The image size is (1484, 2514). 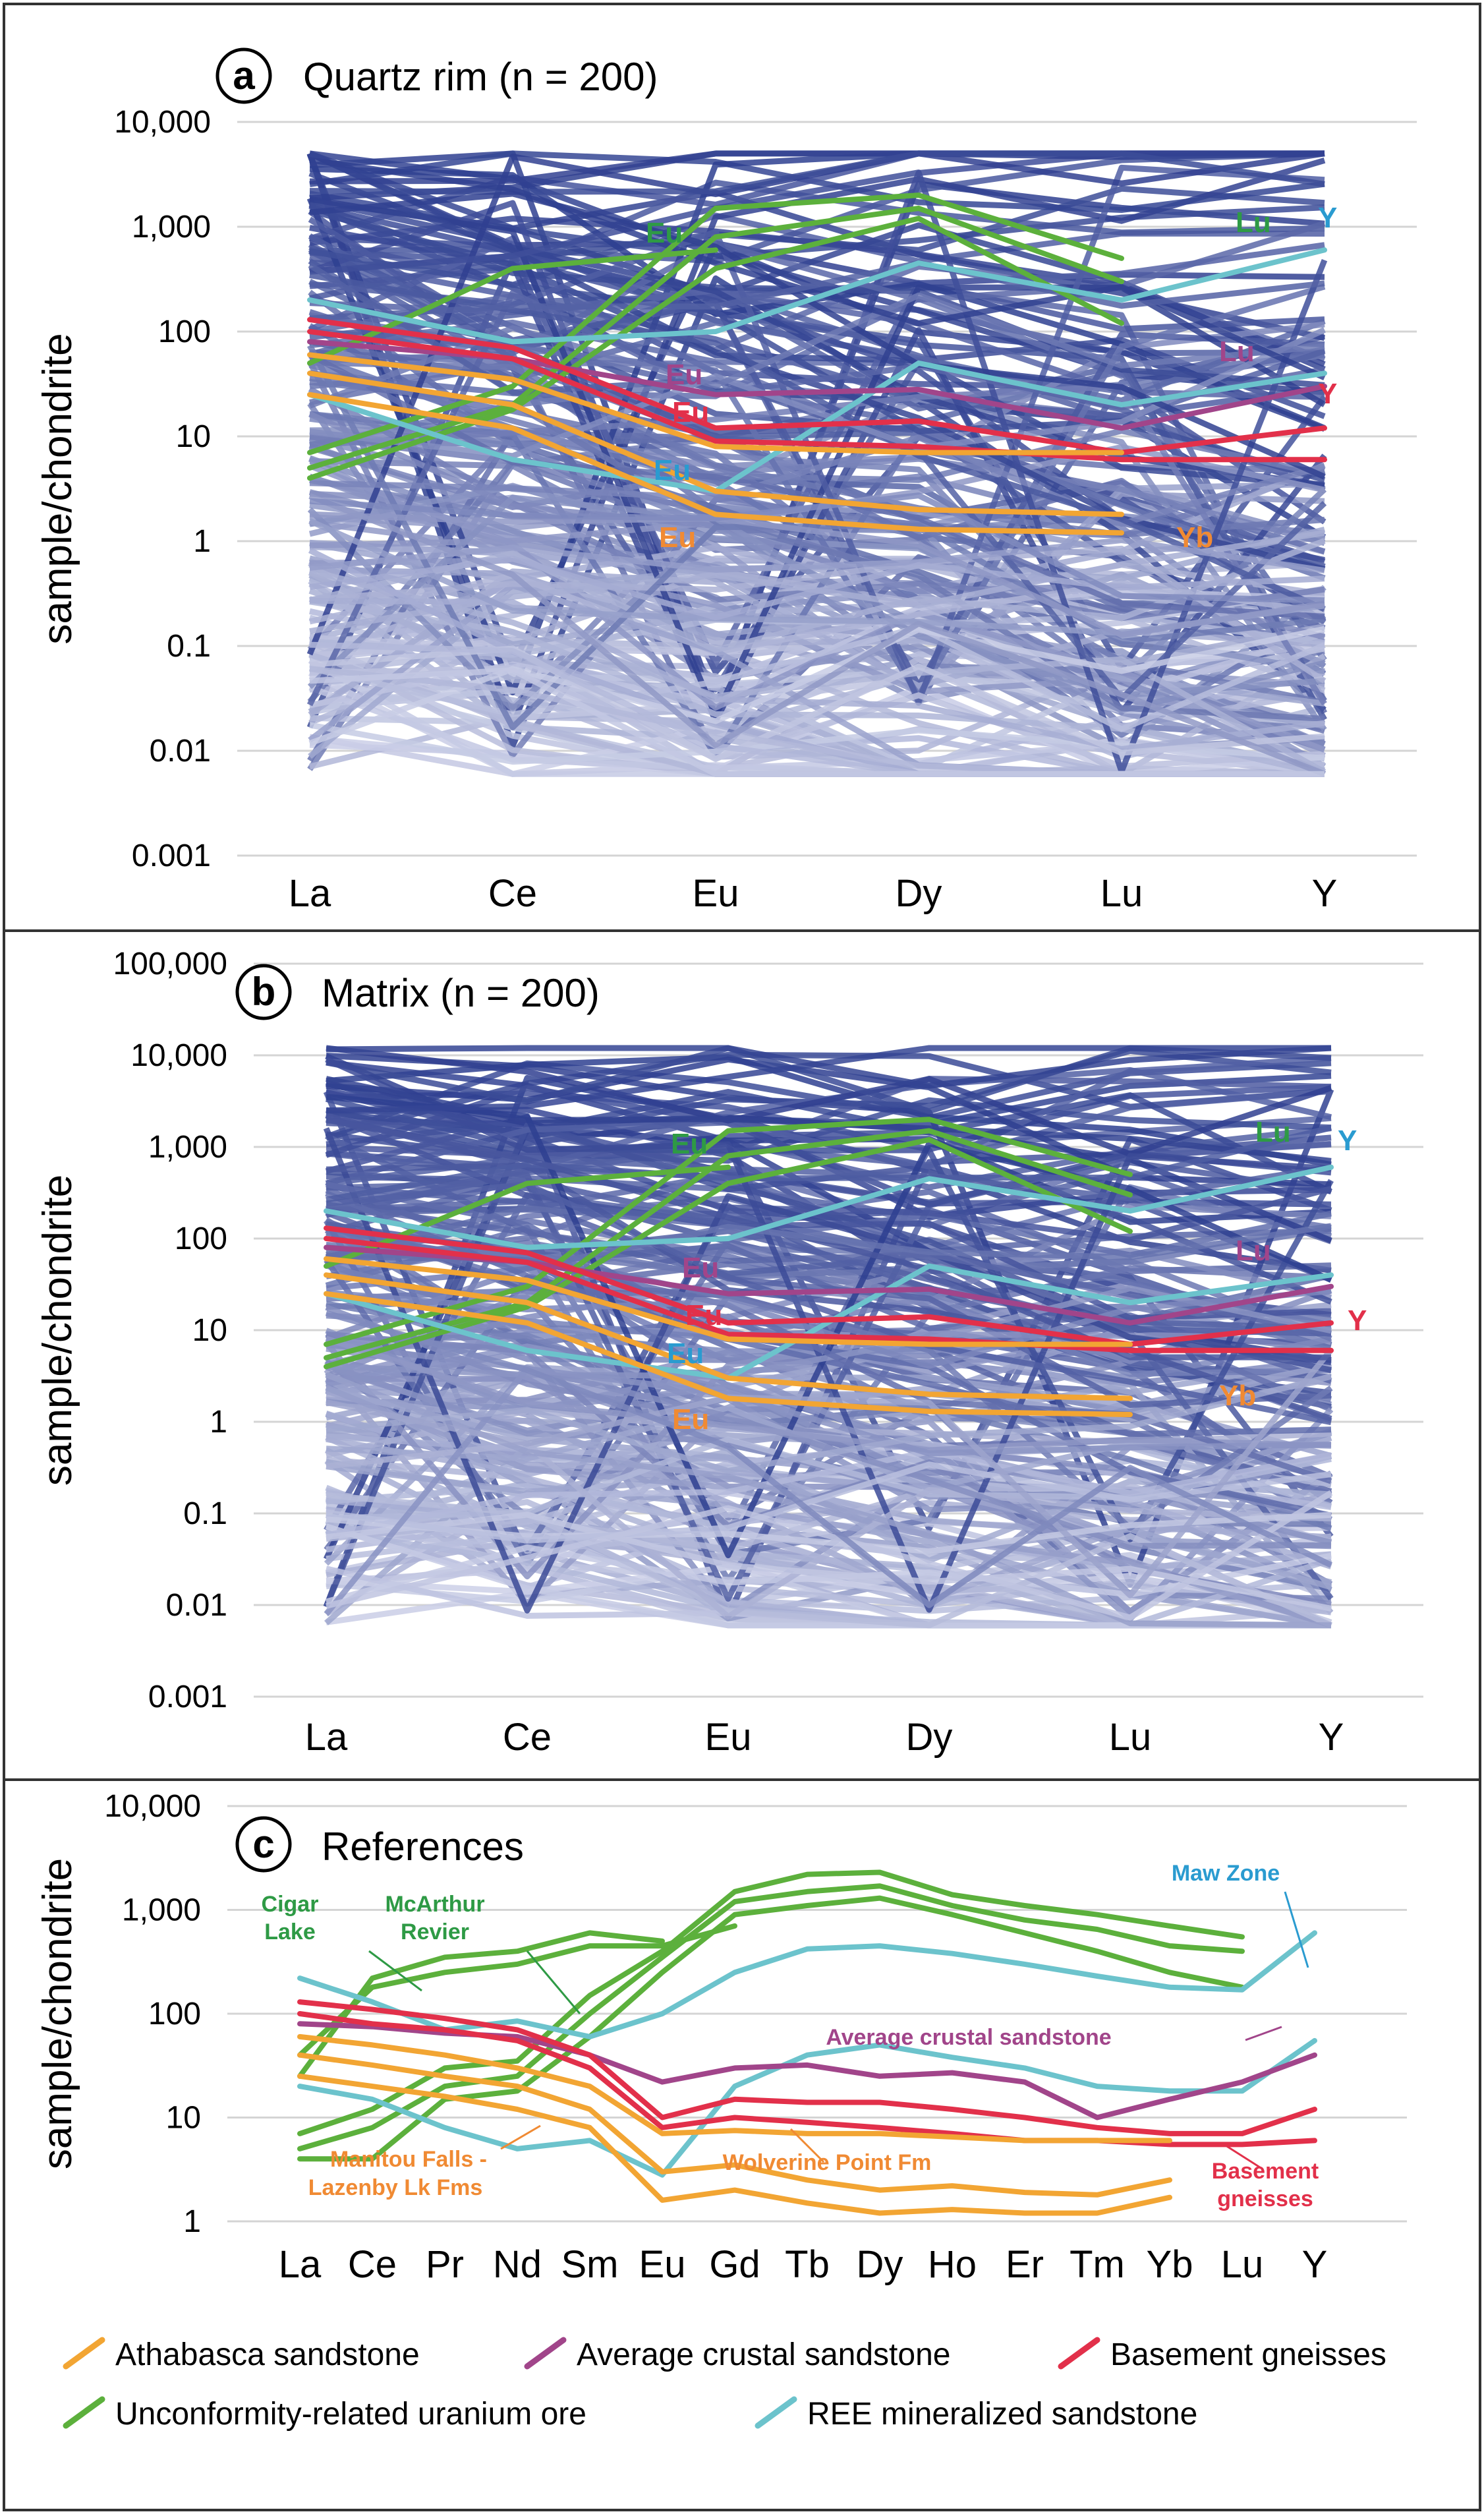 I want to click on legend-label: Average crustal sandstone, so click(x=764, y=2354).